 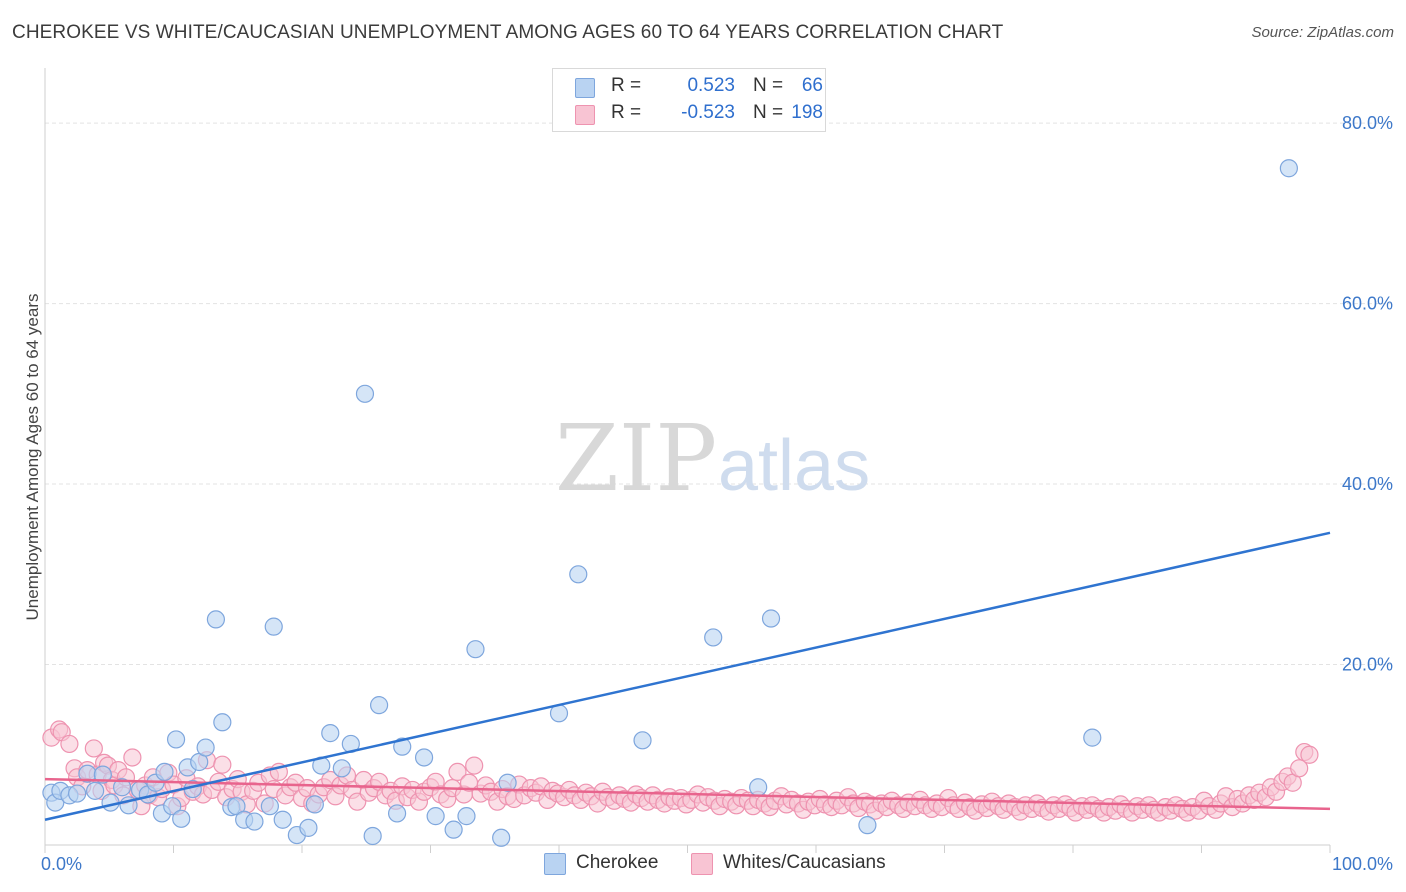 What do you see at coordinates (794, 466) in the screenshot?
I see `watermark-atlas: atlas` at bounding box center [794, 466].